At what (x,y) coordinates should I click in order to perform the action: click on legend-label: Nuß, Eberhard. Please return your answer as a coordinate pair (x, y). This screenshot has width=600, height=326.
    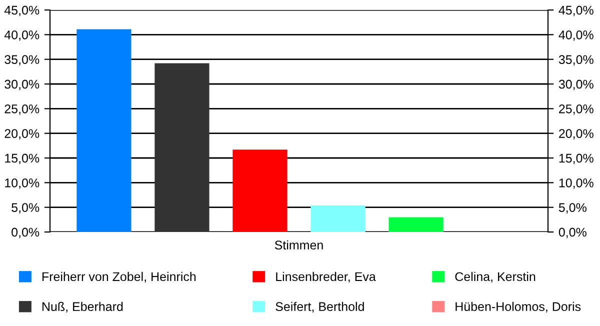
    Looking at the image, I should click on (82, 307).